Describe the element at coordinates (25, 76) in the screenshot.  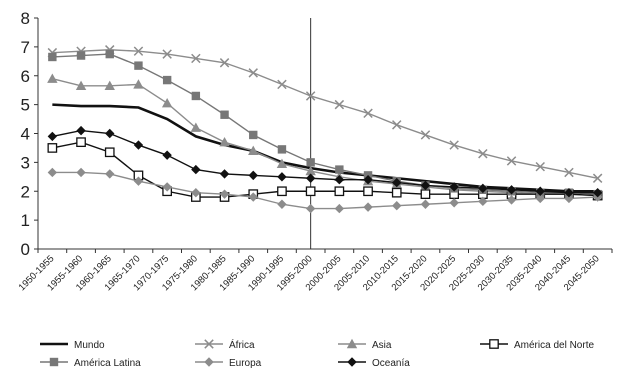
I see `y-tick-label: 6` at that location.